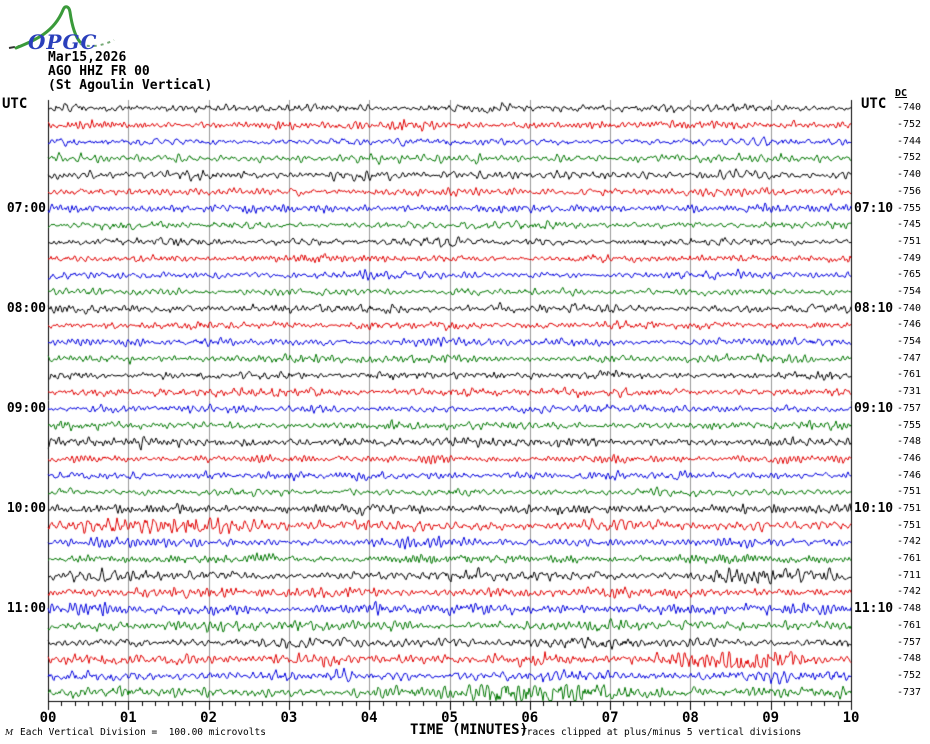 The height and width of the screenshot is (744, 930). I want to click on footer-marker-glyph: M, so click(9, 732).